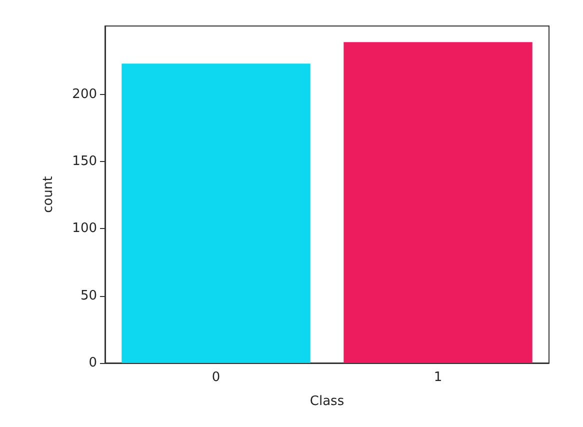 This screenshot has height=427, width=583. What do you see at coordinates (84, 94) in the screenshot?
I see `y-tick-label: 200` at bounding box center [84, 94].